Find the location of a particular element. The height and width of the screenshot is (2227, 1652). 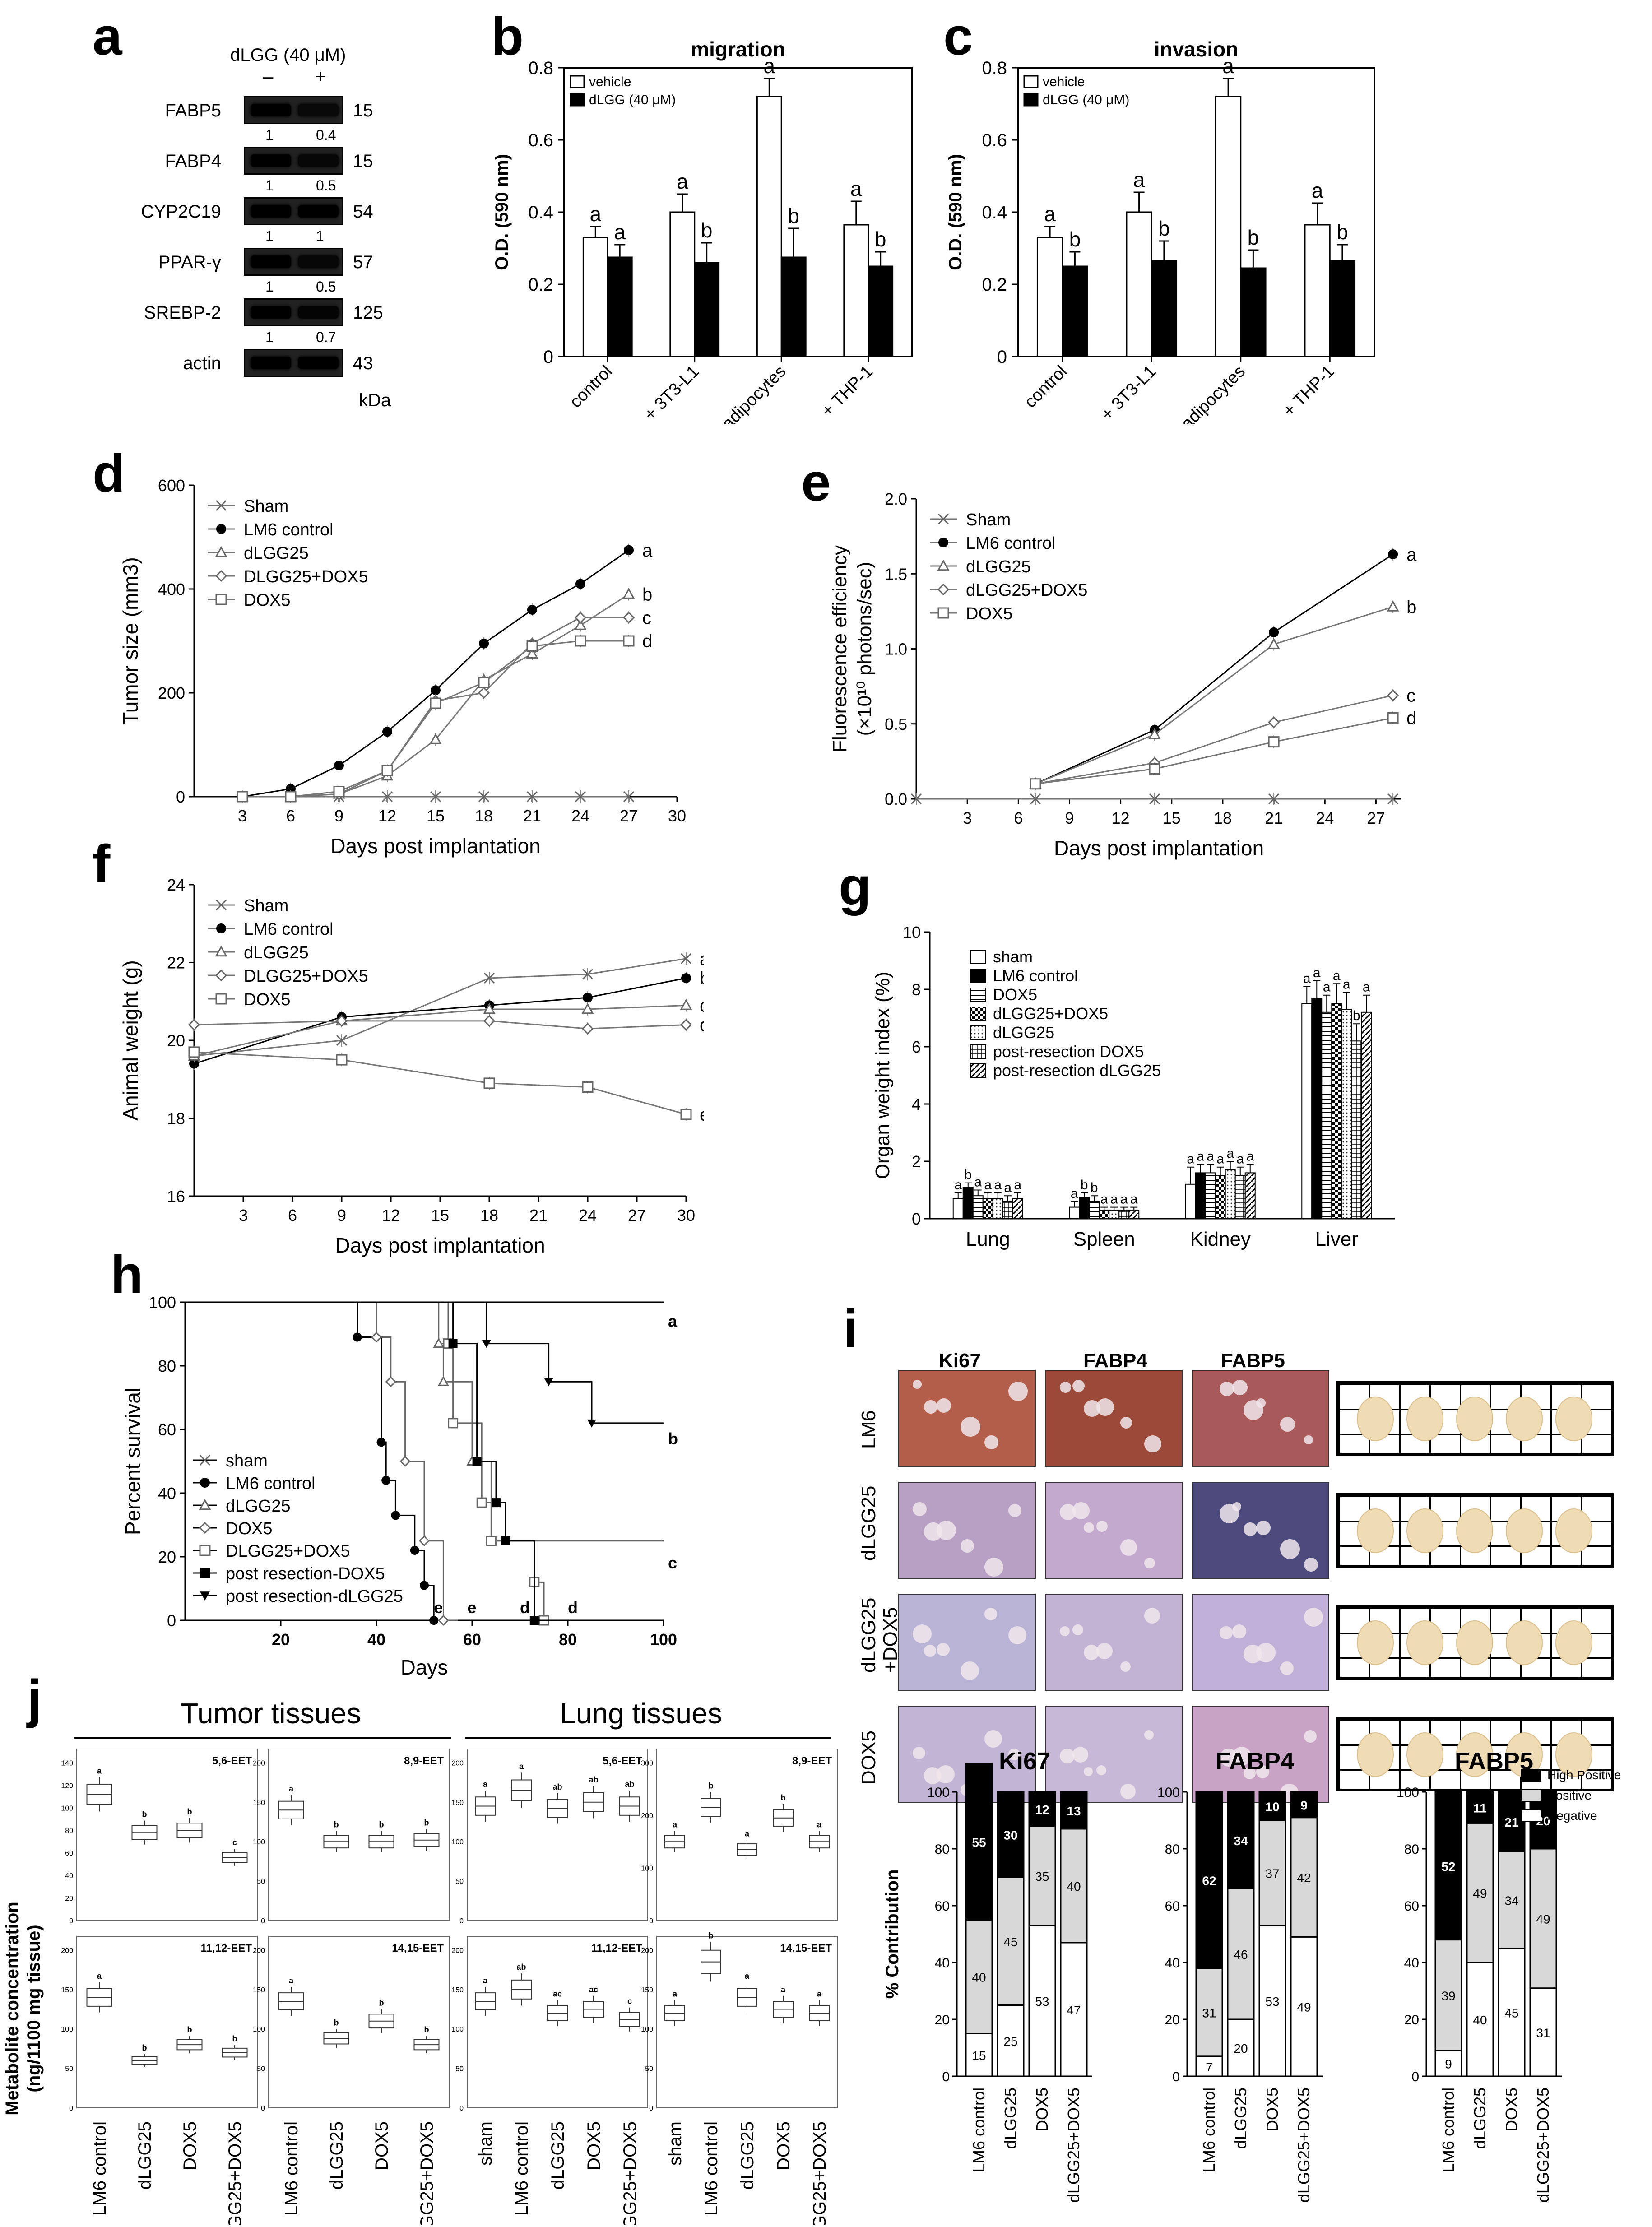

x-tick-label: dLGG25+DOX5 is located at coordinates (630, 2173).